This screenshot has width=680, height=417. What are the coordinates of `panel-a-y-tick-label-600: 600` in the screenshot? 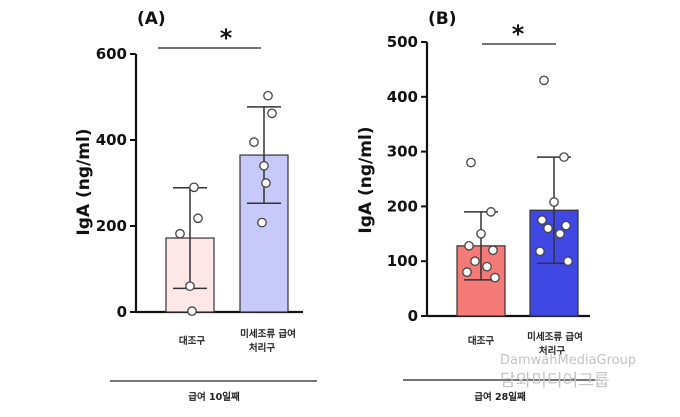 It's located at (111, 54).